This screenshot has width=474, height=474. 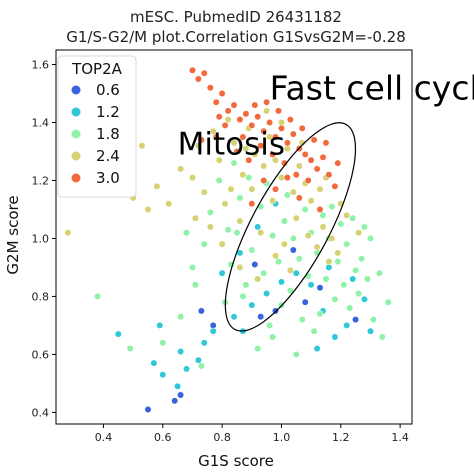 What do you see at coordinates (108, 156) in the screenshot?
I see `legend-label: 2.4` at bounding box center [108, 156].